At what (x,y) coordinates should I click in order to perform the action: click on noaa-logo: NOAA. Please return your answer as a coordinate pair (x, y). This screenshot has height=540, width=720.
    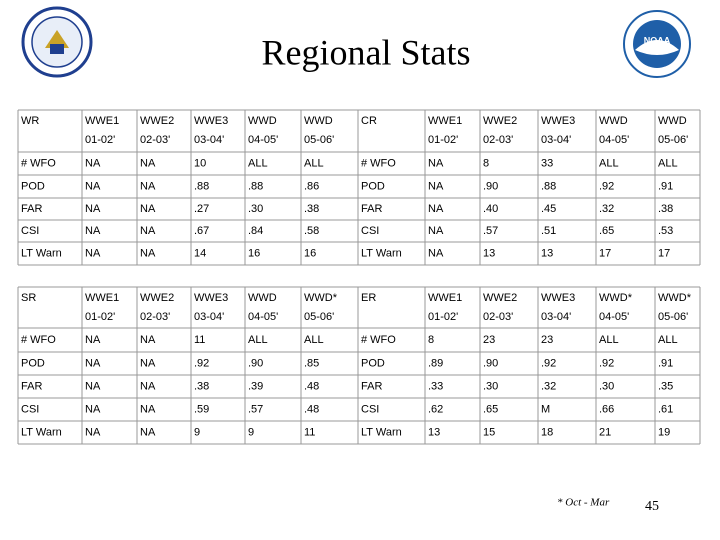
    Looking at the image, I should click on (657, 44).